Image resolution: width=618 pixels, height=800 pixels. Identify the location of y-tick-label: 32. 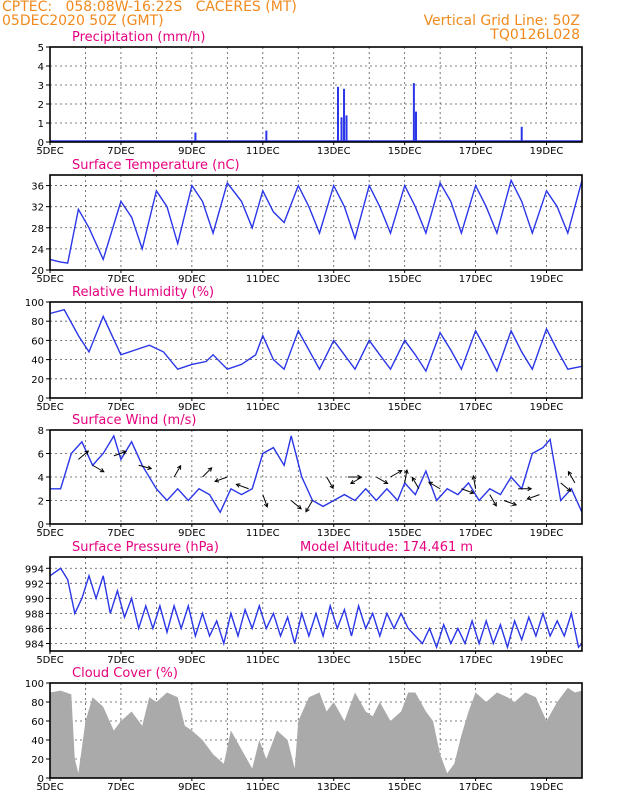
(37, 208).